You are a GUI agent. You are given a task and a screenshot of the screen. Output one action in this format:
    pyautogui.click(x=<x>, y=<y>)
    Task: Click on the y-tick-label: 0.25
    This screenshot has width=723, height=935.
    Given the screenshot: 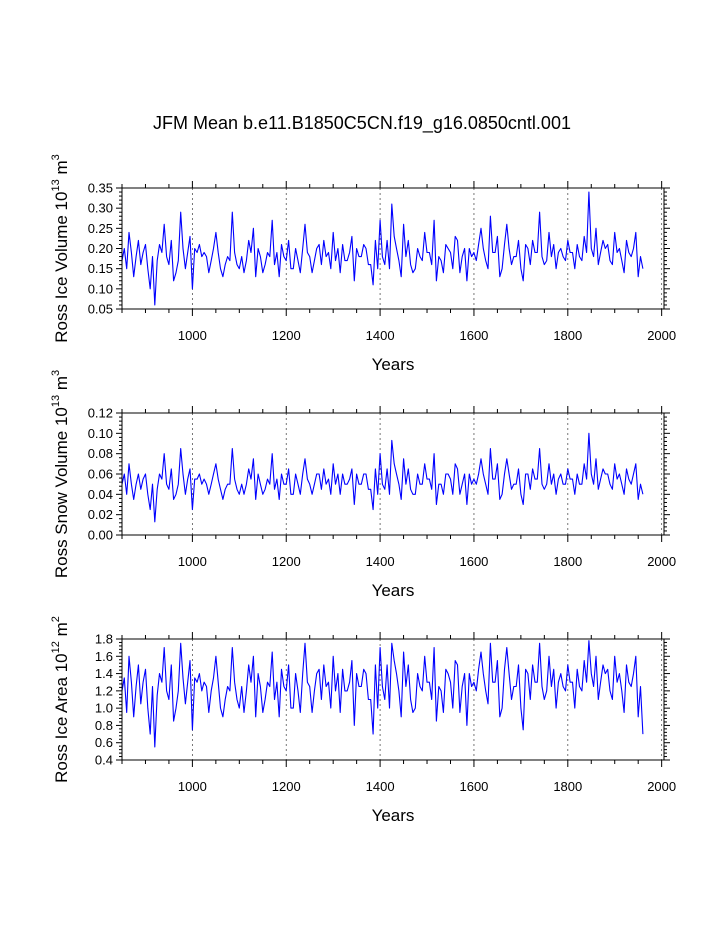 What is the action you would take?
    pyautogui.click(x=100, y=228)
    